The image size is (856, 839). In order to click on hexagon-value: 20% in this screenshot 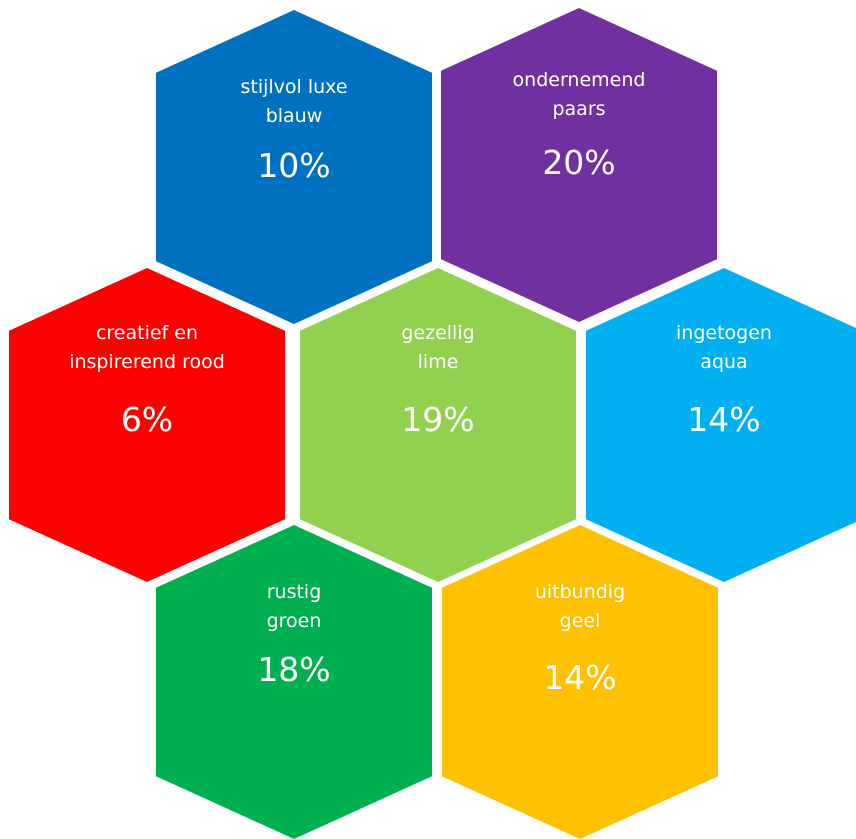, I will do `click(579, 162)`.